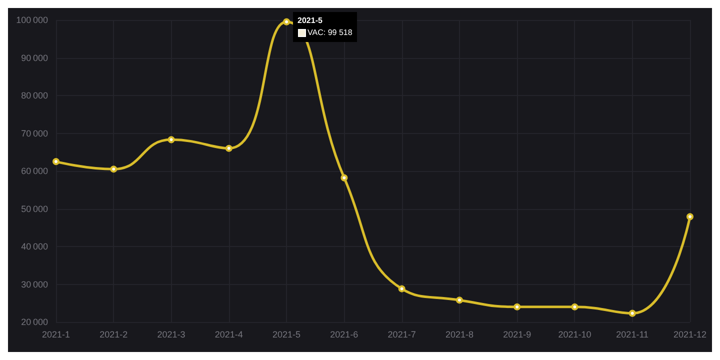 The width and height of the screenshot is (720, 360). I want to click on y-tick-label: 60 000, so click(34, 171).